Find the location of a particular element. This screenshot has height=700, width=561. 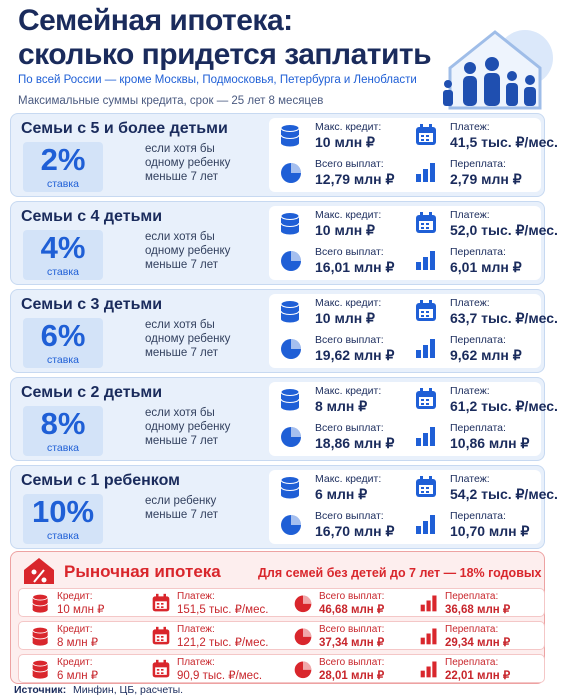

title: Семейная ипотека: is located at coordinates (155, 20).